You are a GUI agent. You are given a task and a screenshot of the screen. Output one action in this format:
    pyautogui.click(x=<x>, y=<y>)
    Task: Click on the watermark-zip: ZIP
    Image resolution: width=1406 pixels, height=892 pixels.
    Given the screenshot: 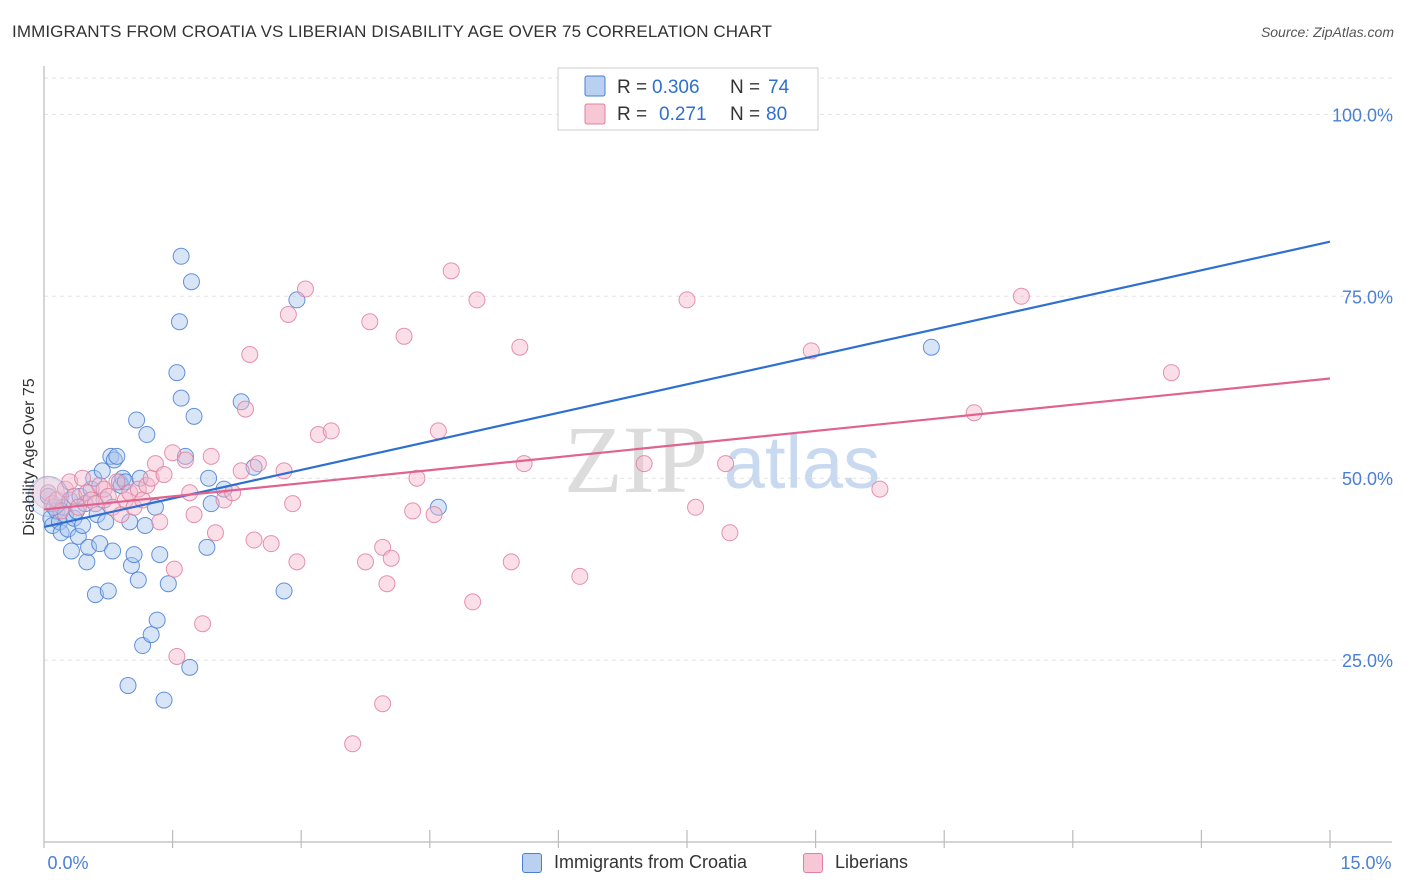 What is the action you would take?
    pyautogui.click(x=636, y=459)
    